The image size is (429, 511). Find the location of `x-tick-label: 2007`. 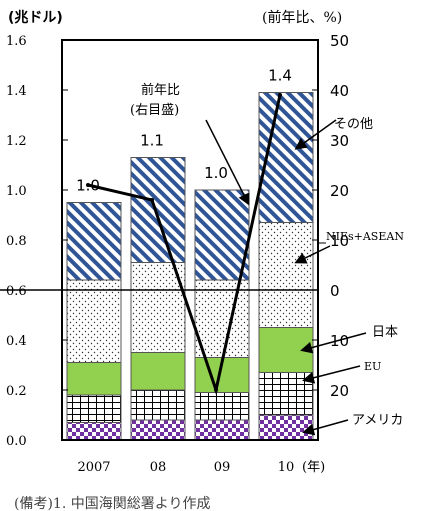

x-tick-label: 2007 is located at coordinates (93, 467).